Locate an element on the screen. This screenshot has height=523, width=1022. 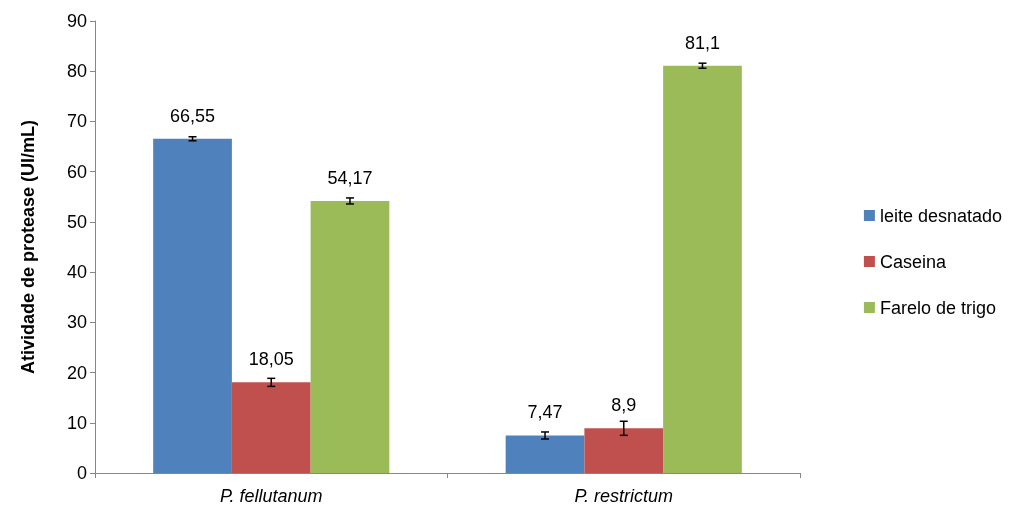
x-tick-label: P. restrictum is located at coordinates (624, 496).